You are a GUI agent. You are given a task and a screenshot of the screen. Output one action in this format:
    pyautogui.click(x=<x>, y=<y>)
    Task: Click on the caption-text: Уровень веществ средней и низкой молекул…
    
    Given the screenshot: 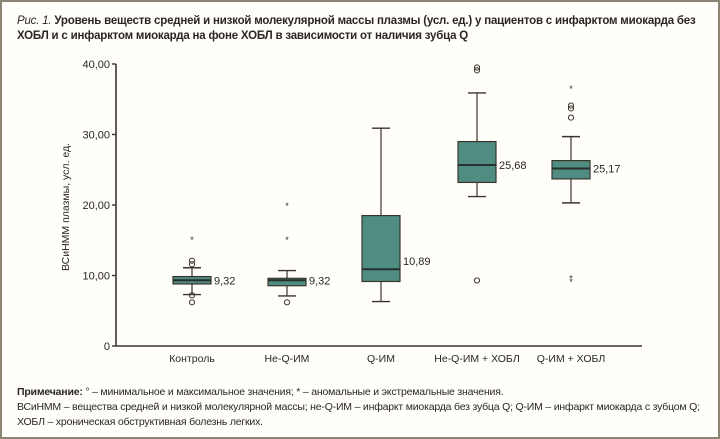 What is the action you would take?
    pyautogui.click(x=356, y=28)
    